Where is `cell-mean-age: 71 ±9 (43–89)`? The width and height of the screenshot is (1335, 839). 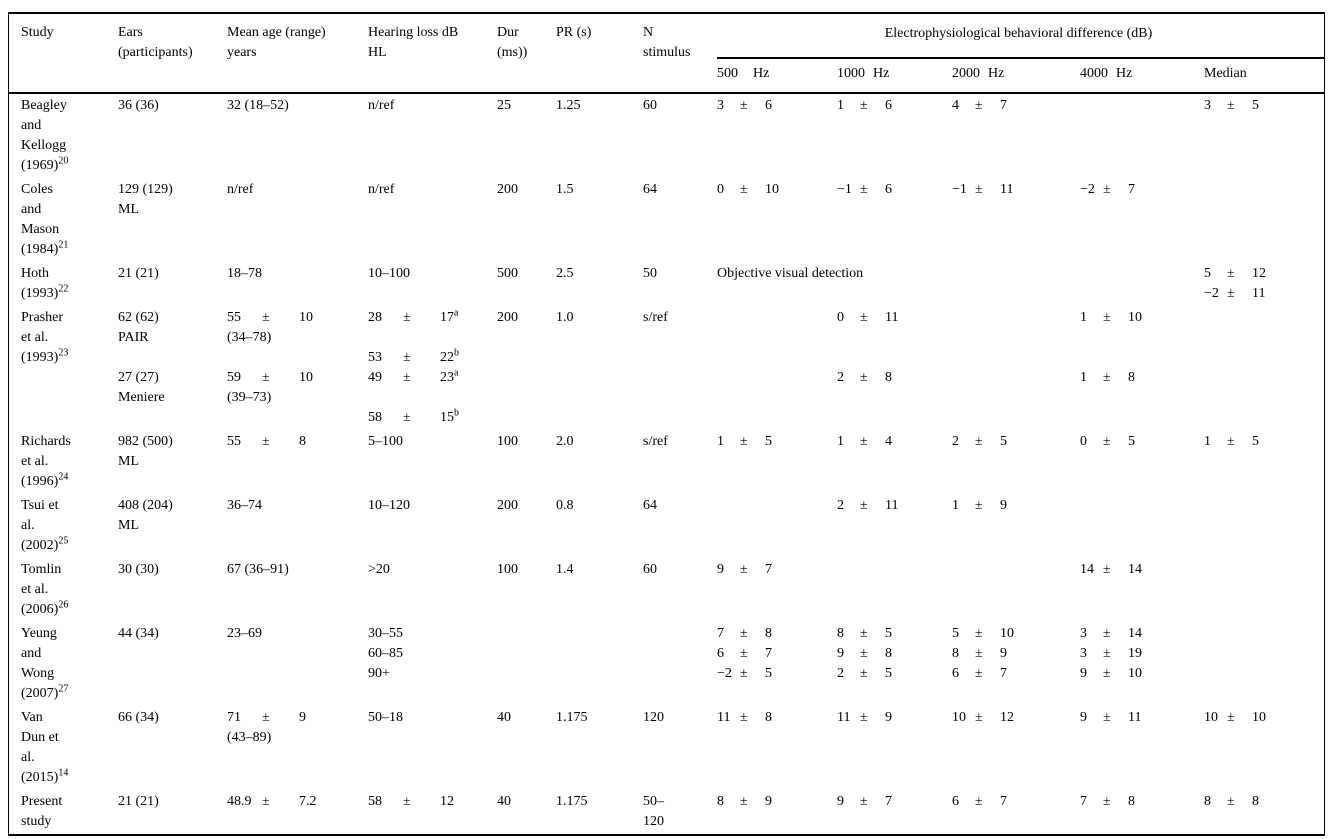
cell-mean-age: 71 ±9 (43–89) is located at coordinates (297, 748).